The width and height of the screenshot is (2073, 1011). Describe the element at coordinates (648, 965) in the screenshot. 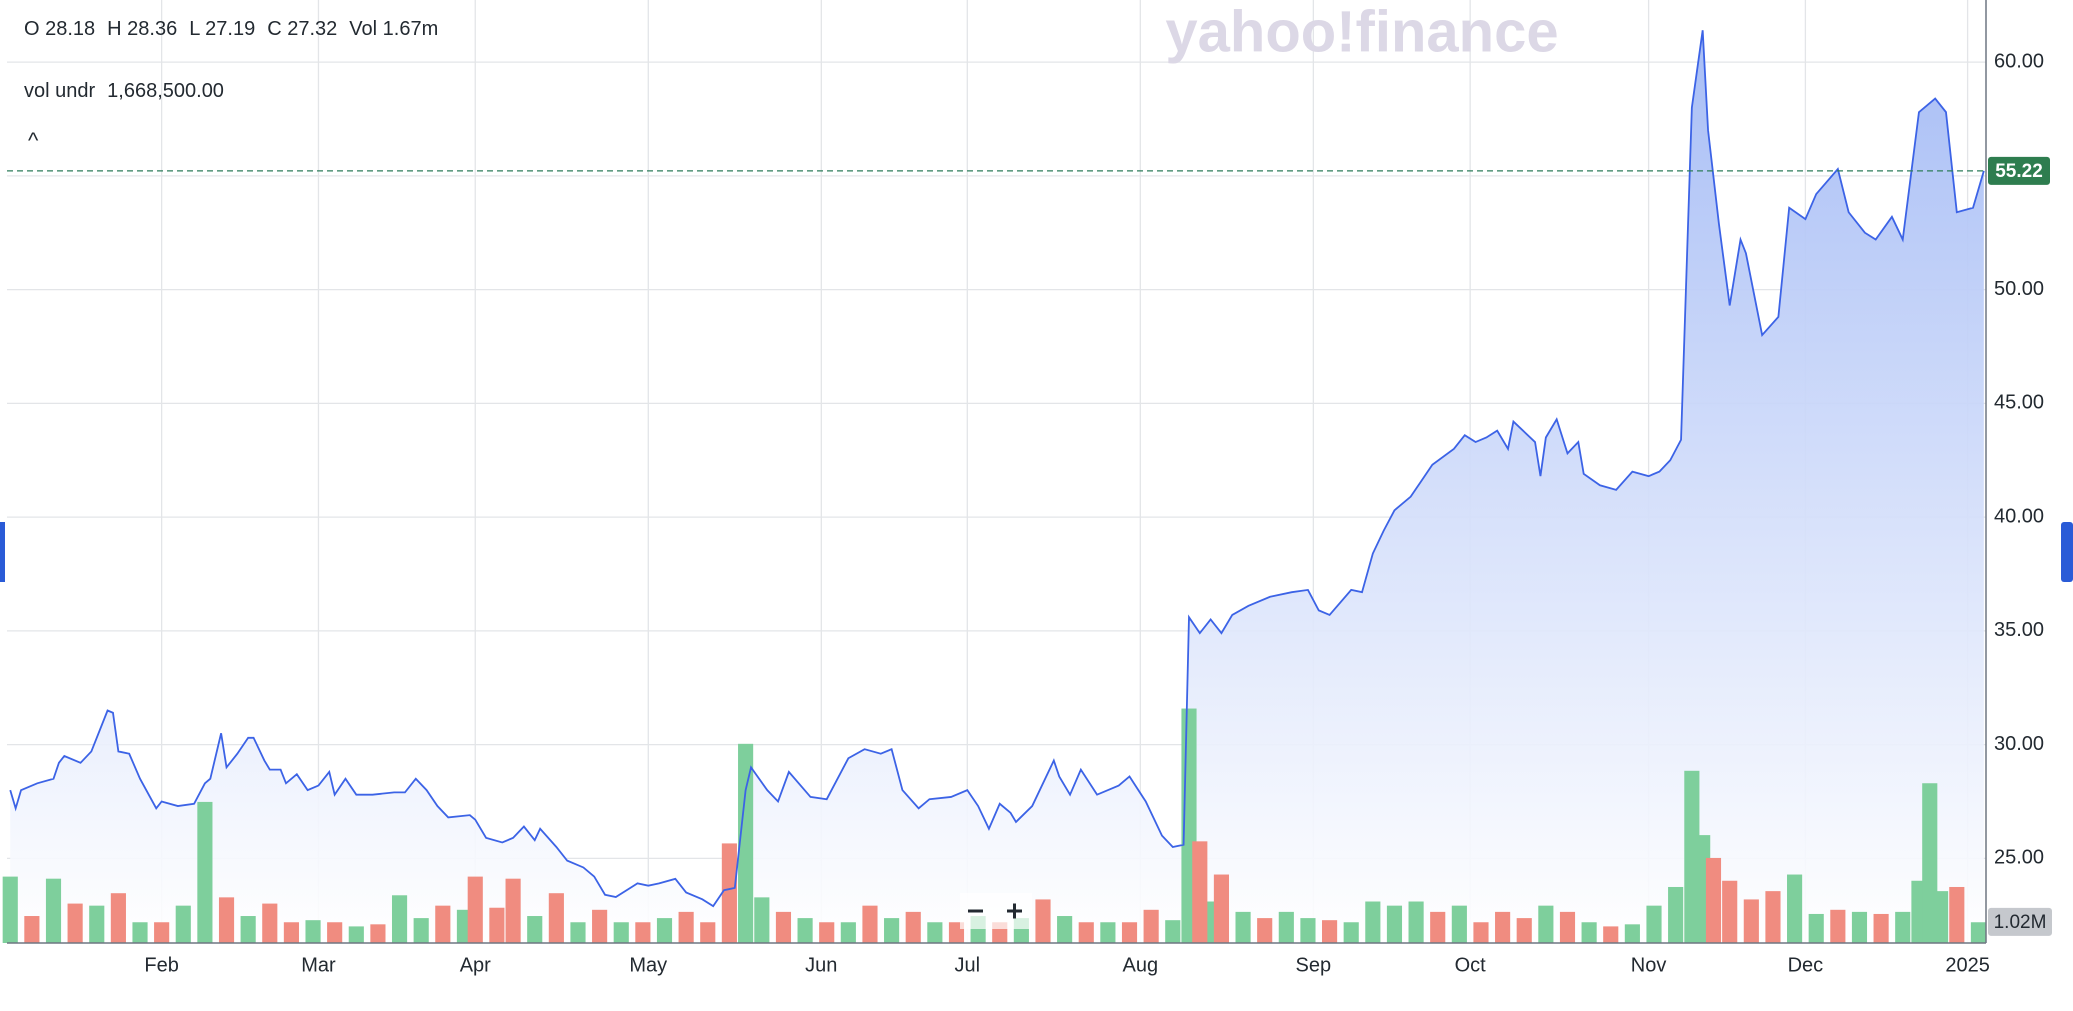

I see `x-tick-label: May` at that location.